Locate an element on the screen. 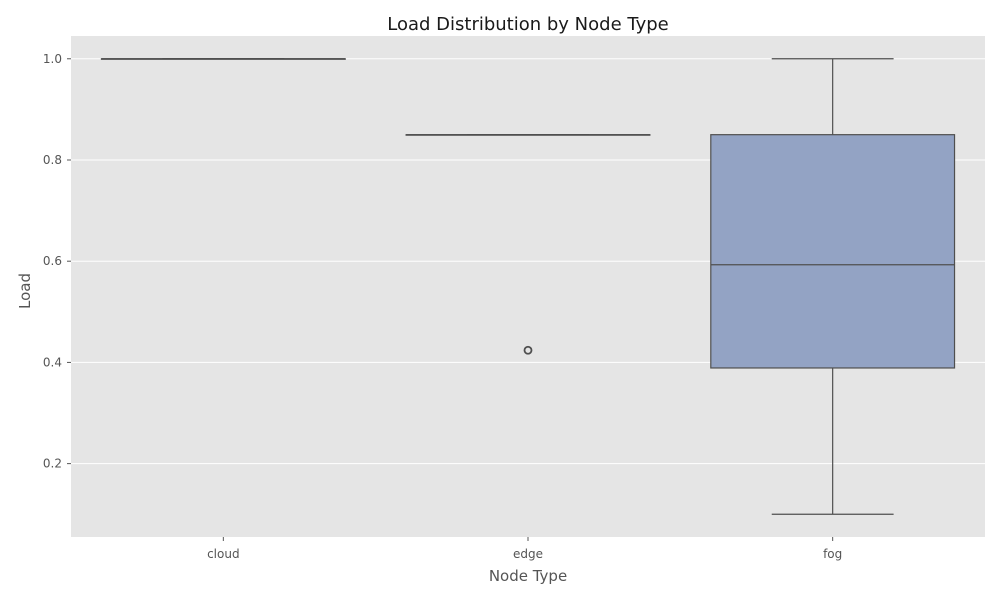  y-axis-label: Load is located at coordinates (25, 291).